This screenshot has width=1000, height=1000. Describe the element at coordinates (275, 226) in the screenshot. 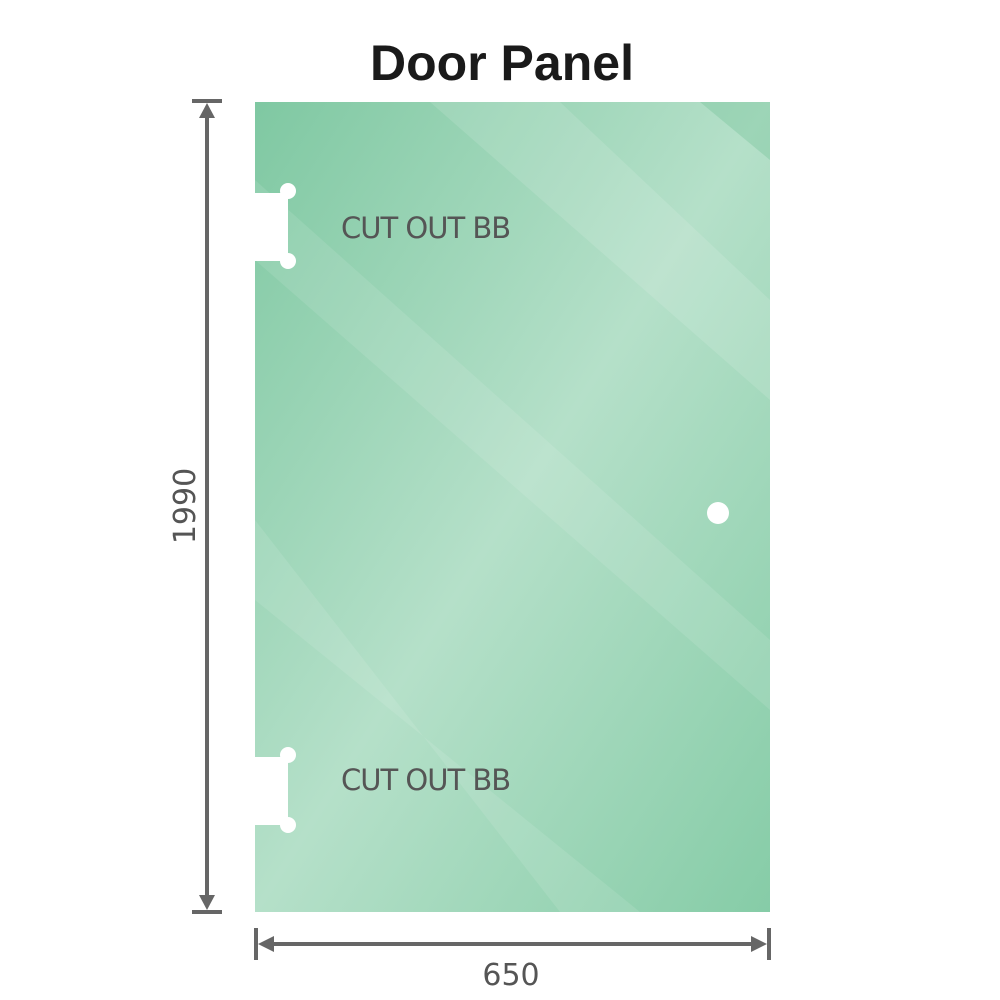

I see `cutout-top` at that location.